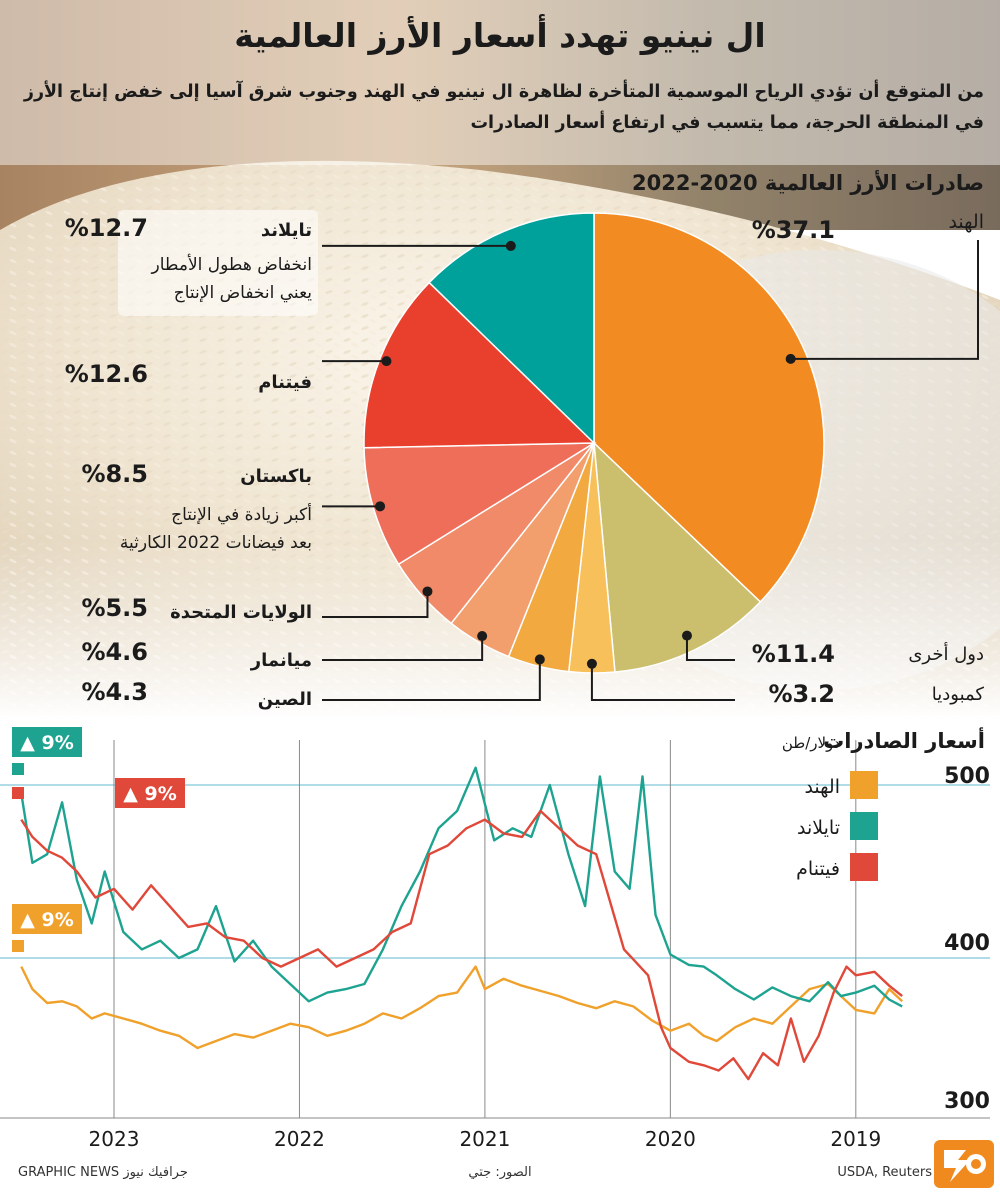 This screenshot has width=1000, height=1192. I want to click on pie-label-usa: الولايات المتحدة, so click(241, 612).